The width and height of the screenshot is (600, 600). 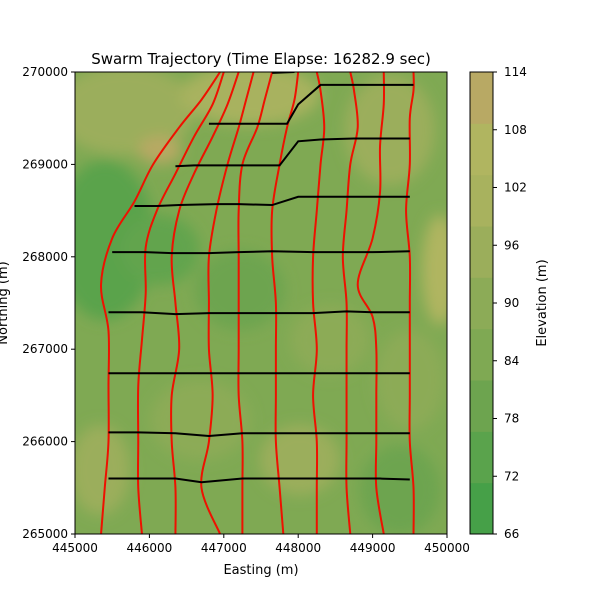 I want to click on y-tick-label: 270000, so click(x=45, y=72).